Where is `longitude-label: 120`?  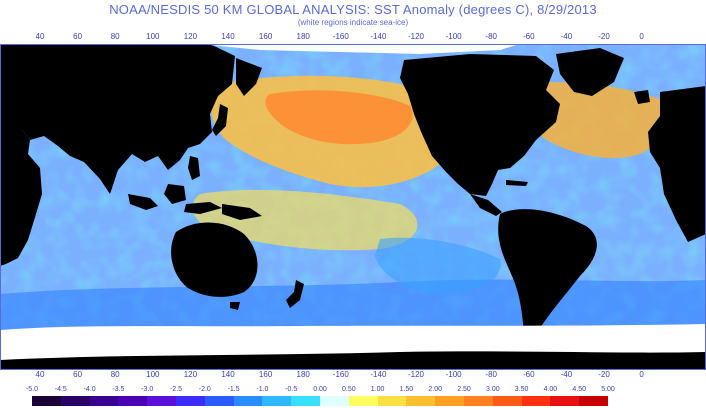 longitude-label: 120 is located at coordinates (190, 374).